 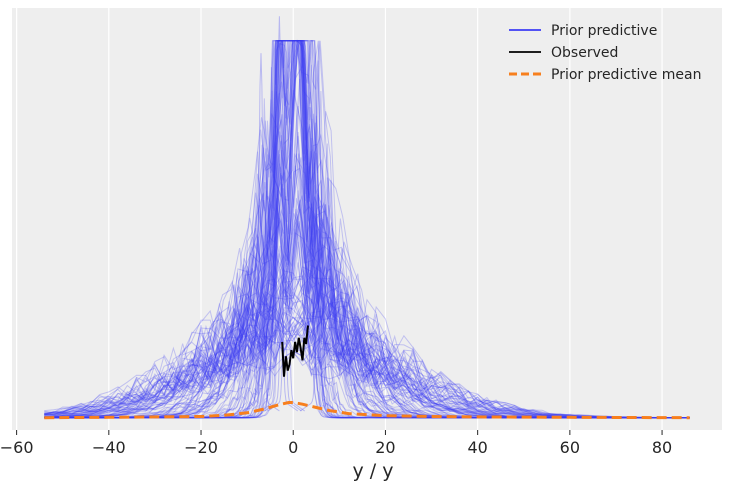 I want to click on prior-predictive-mean-path, so click(x=367, y=410).